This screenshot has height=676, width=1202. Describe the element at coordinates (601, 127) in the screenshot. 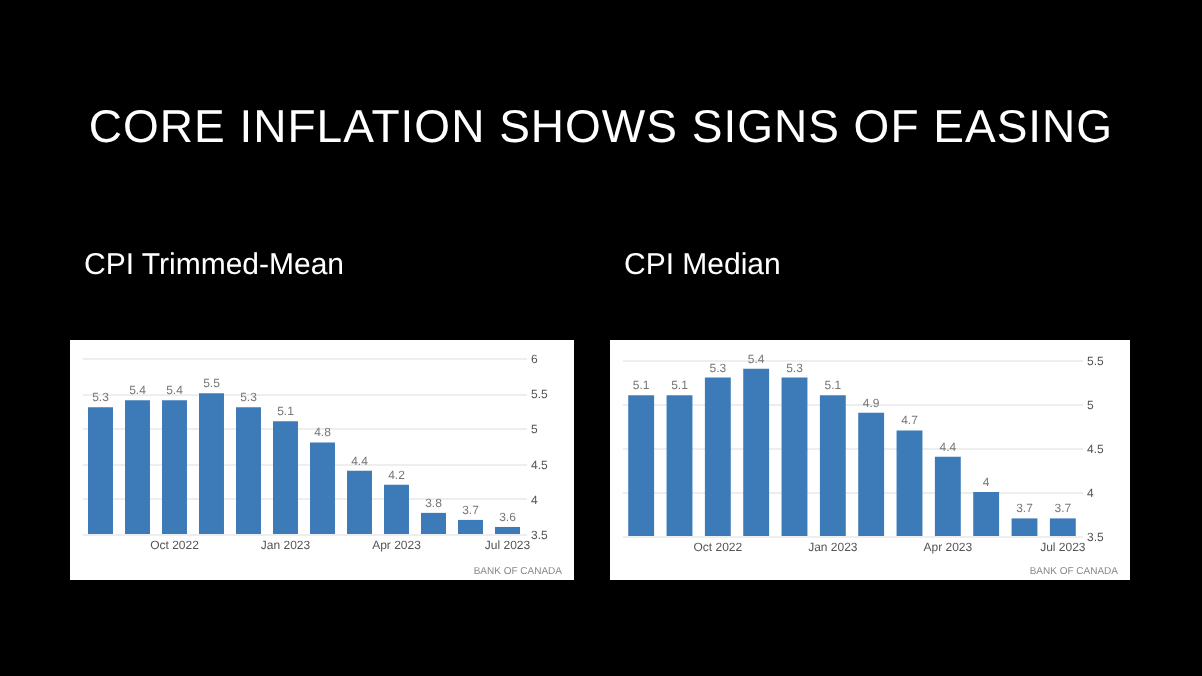

I see `text: CORE INFLATION SHOWS SIGNS OF EASING` at that location.